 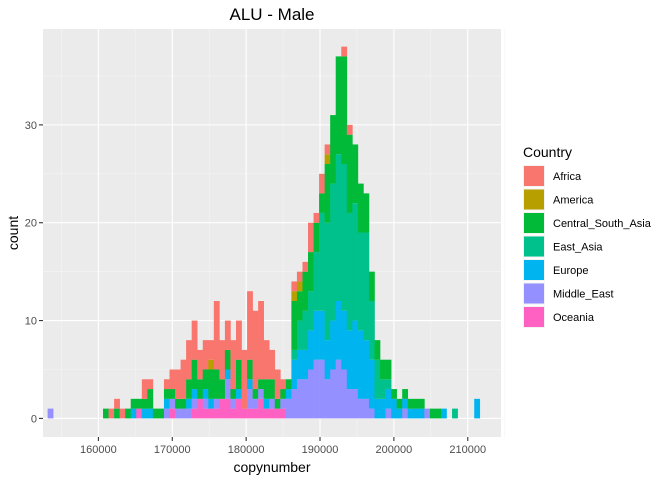 What do you see at coordinates (567, 177) in the screenshot?
I see `legend-label: Africa` at bounding box center [567, 177].